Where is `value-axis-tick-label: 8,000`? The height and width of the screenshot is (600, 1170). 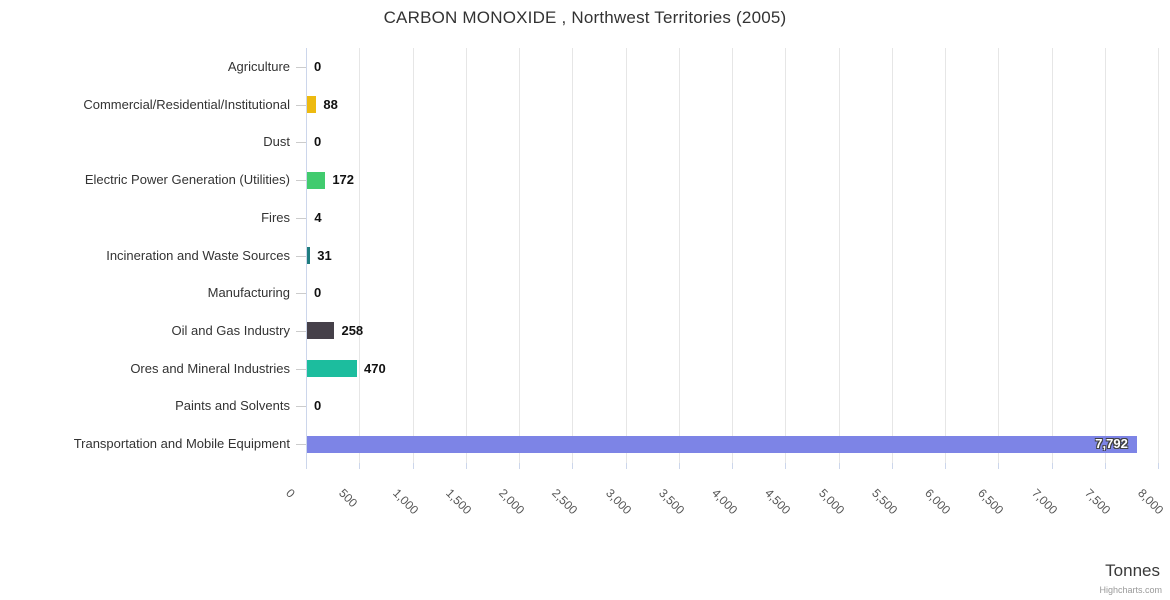
value-axis-tick-label: 8,000 is located at coordinates (1151, 502).